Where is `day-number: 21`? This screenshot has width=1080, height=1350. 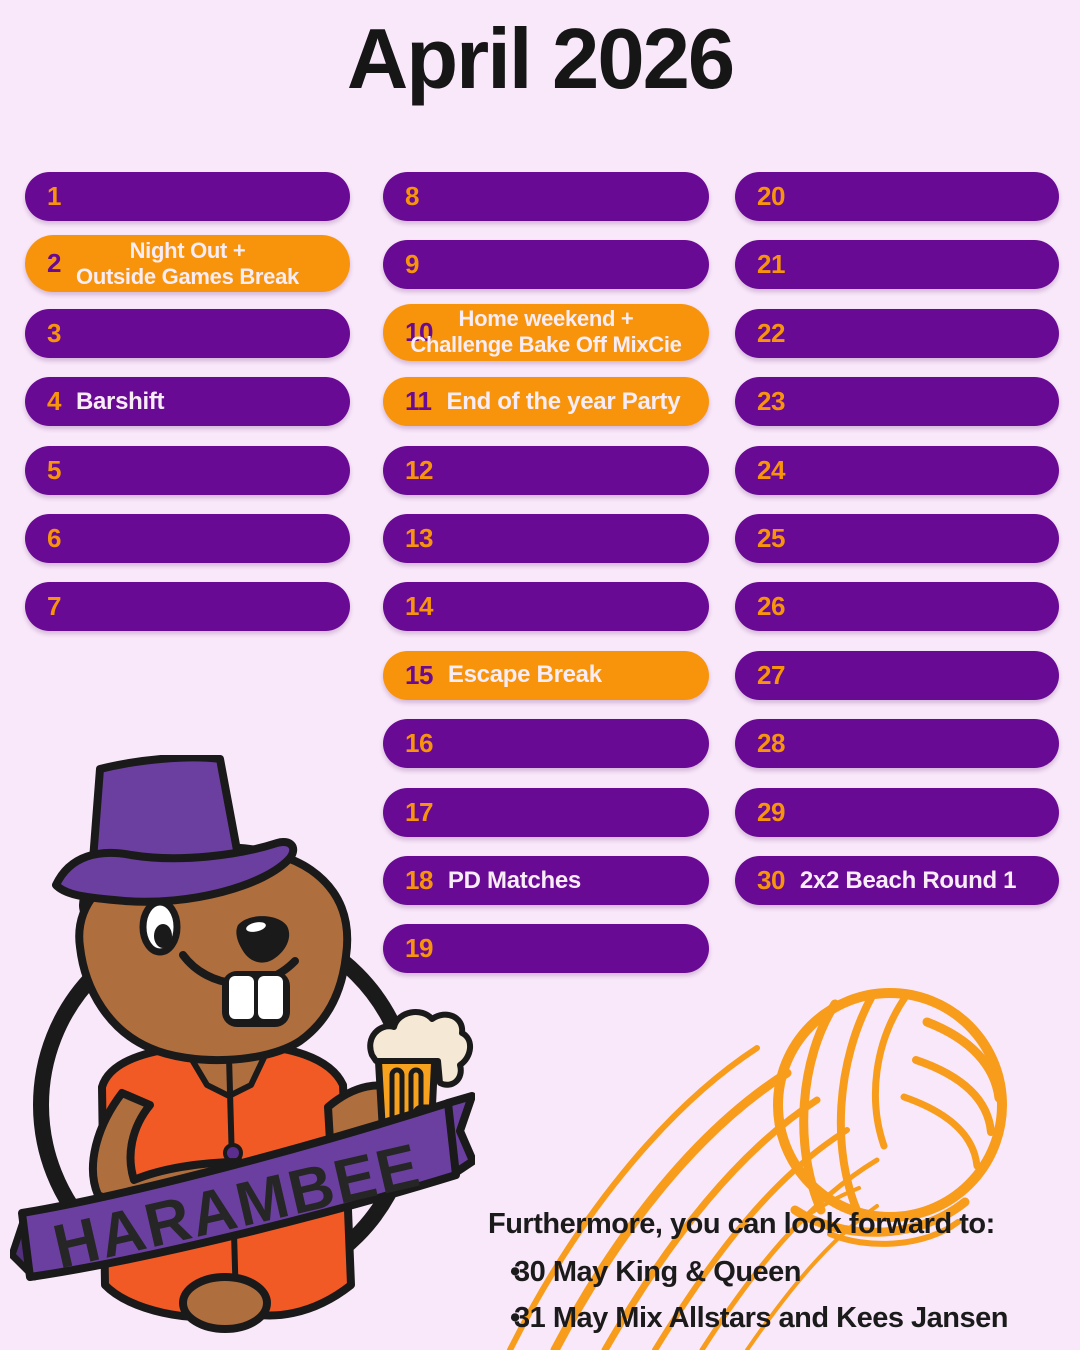 day-number: 21 is located at coordinates (771, 264).